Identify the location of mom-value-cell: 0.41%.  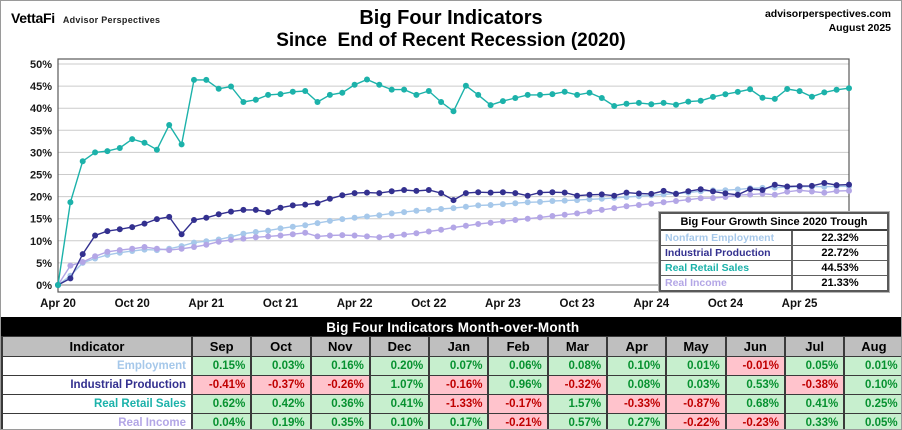
(399, 404).